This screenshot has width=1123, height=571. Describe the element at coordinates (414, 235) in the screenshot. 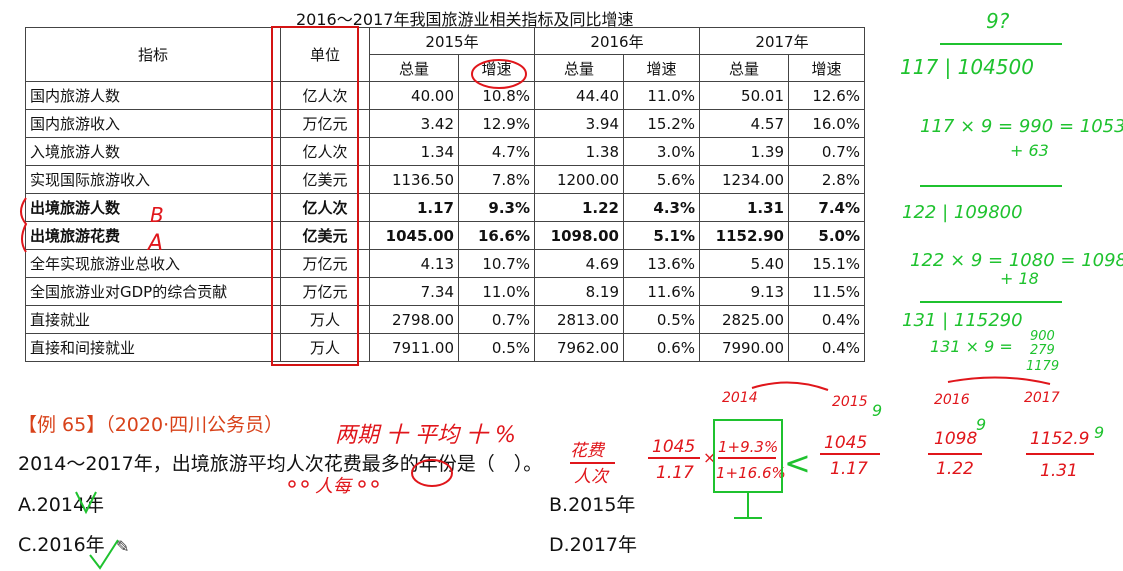

I see `cell-total-2015: 1045.00` at that location.